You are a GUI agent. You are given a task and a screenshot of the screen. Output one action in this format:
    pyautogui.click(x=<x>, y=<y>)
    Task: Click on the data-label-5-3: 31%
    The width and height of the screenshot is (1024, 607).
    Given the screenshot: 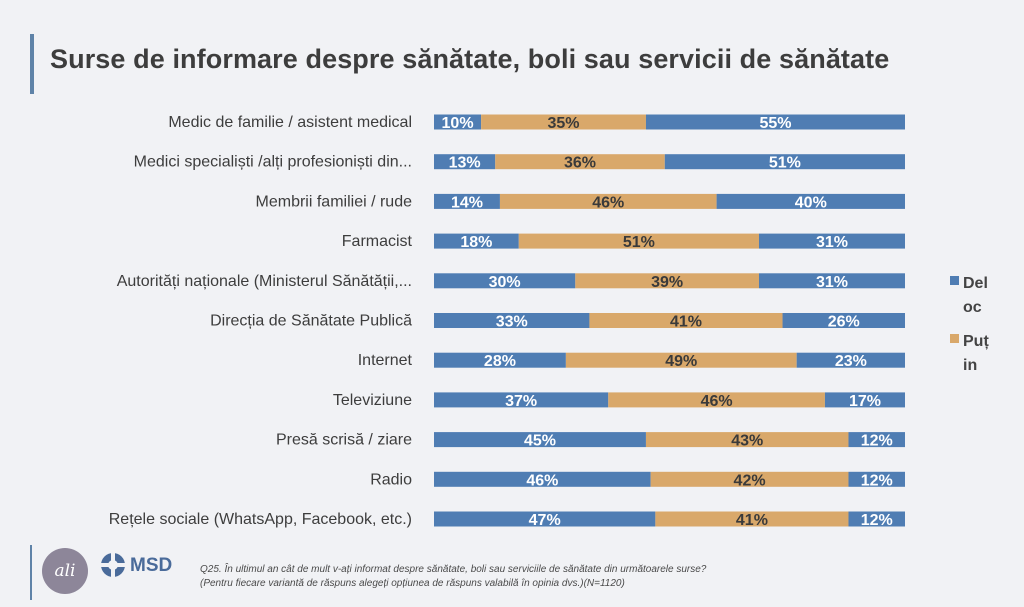 What is the action you would take?
    pyautogui.click(x=832, y=282)
    